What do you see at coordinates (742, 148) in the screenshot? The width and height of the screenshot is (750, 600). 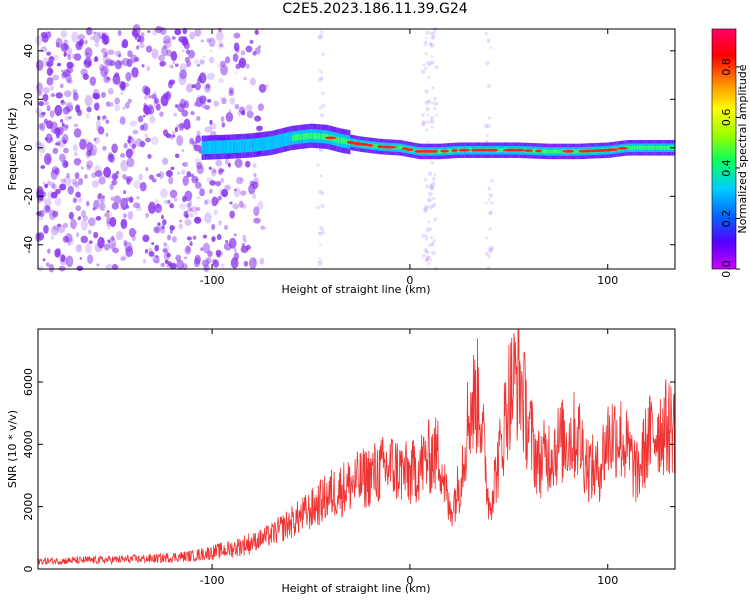 I see `colorbar-label: Normalized spectral amplitude` at bounding box center [742, 148].